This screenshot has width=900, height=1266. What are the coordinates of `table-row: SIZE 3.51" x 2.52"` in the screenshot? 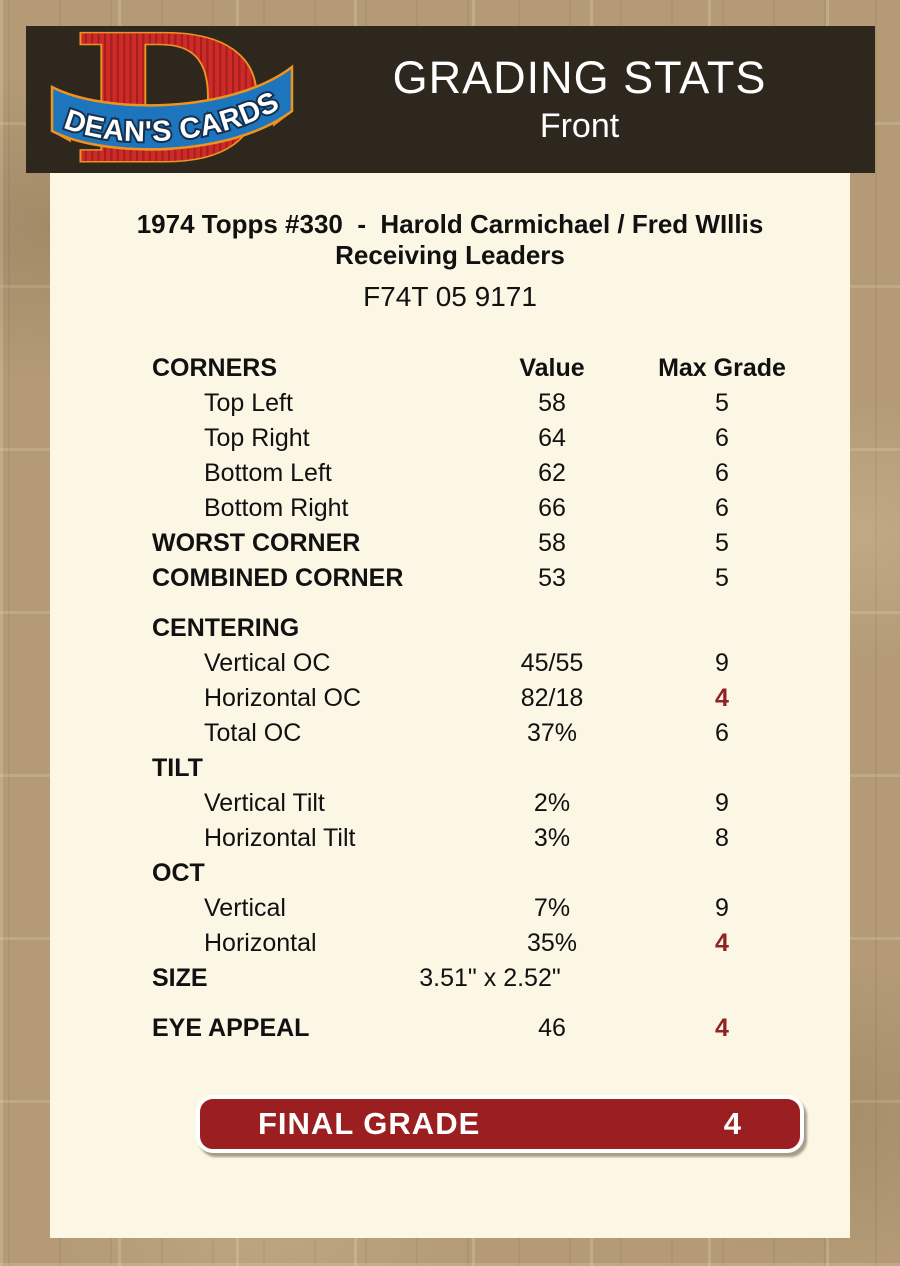 It's located at (501, 978).